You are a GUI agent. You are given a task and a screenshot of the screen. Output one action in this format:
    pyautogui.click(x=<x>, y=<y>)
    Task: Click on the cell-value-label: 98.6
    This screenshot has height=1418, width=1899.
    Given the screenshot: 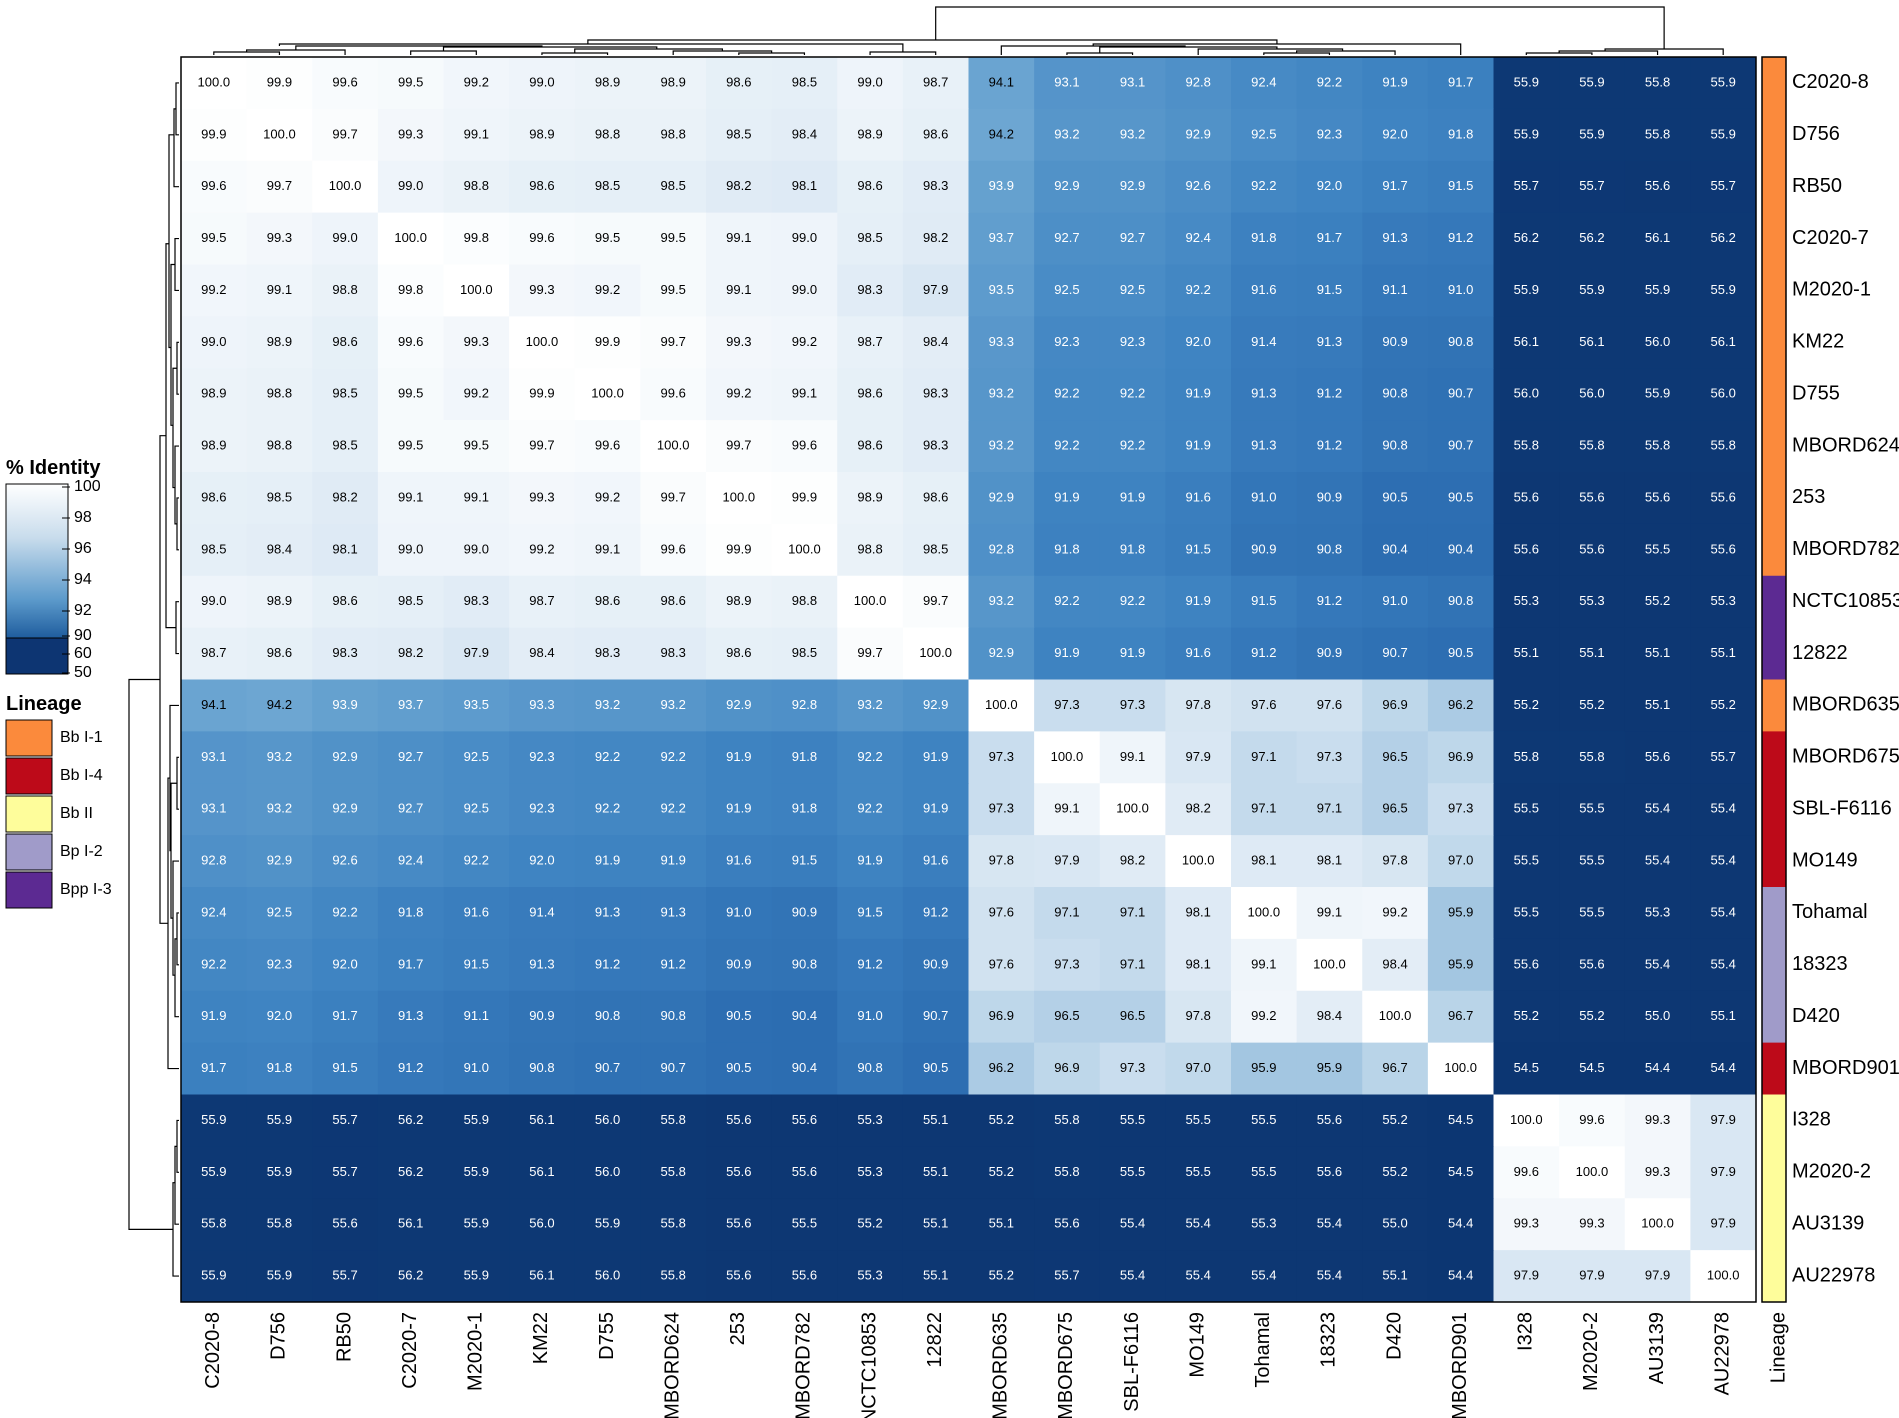 What is the action you would take?
    pyautogui.click(x=607, y=600)
    